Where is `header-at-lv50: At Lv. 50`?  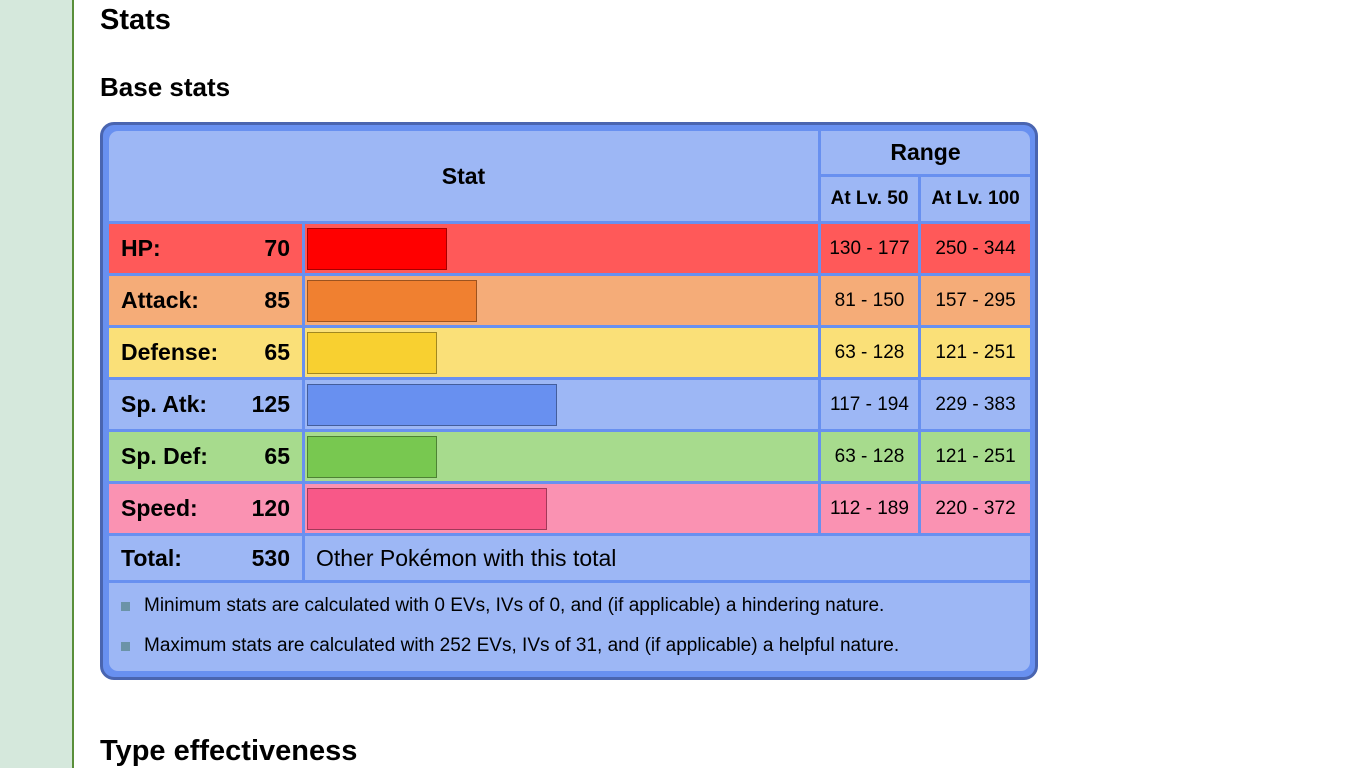
header-at-lv50: At Lv. 50 is located at coordinates (869, 199).